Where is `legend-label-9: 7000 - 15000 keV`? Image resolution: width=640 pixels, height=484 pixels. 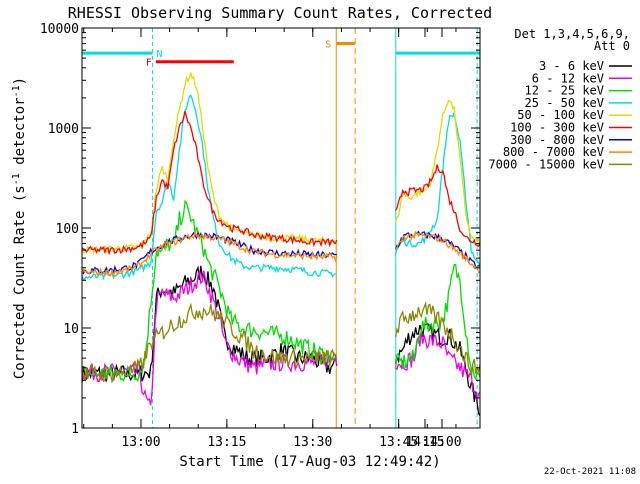 legend-label-9: 7000 - 15000 keV is located at coordinates (546, 164).